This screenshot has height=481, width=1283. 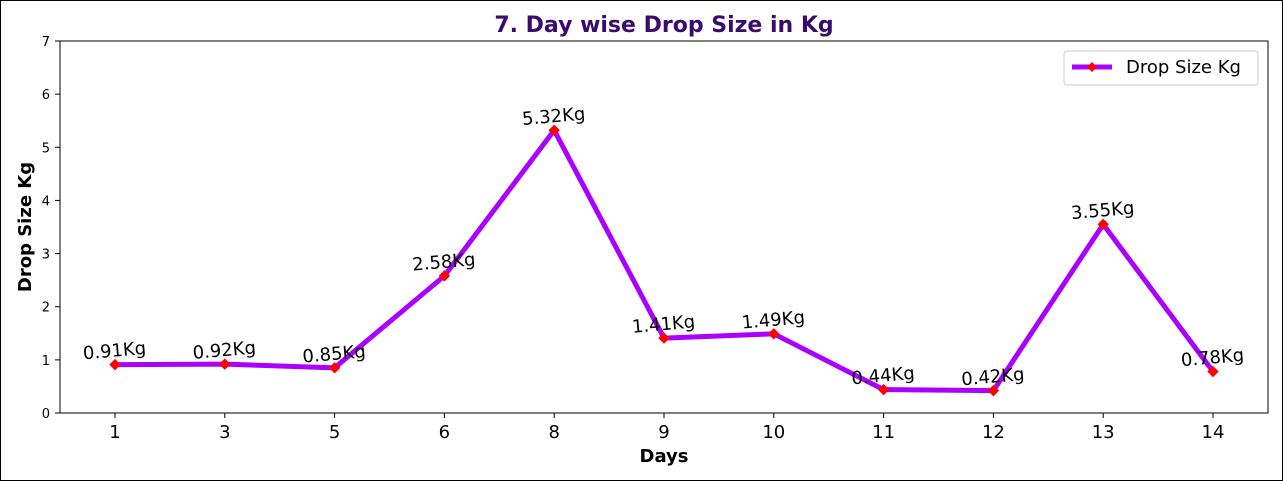 I want to click on data-label: 0.85Kg, so click(x=334, y=354).